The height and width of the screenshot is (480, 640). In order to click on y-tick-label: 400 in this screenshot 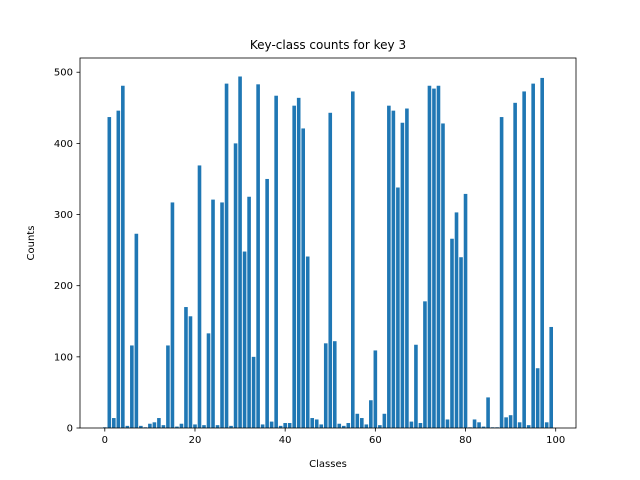, I will do `click(63, 144)`.